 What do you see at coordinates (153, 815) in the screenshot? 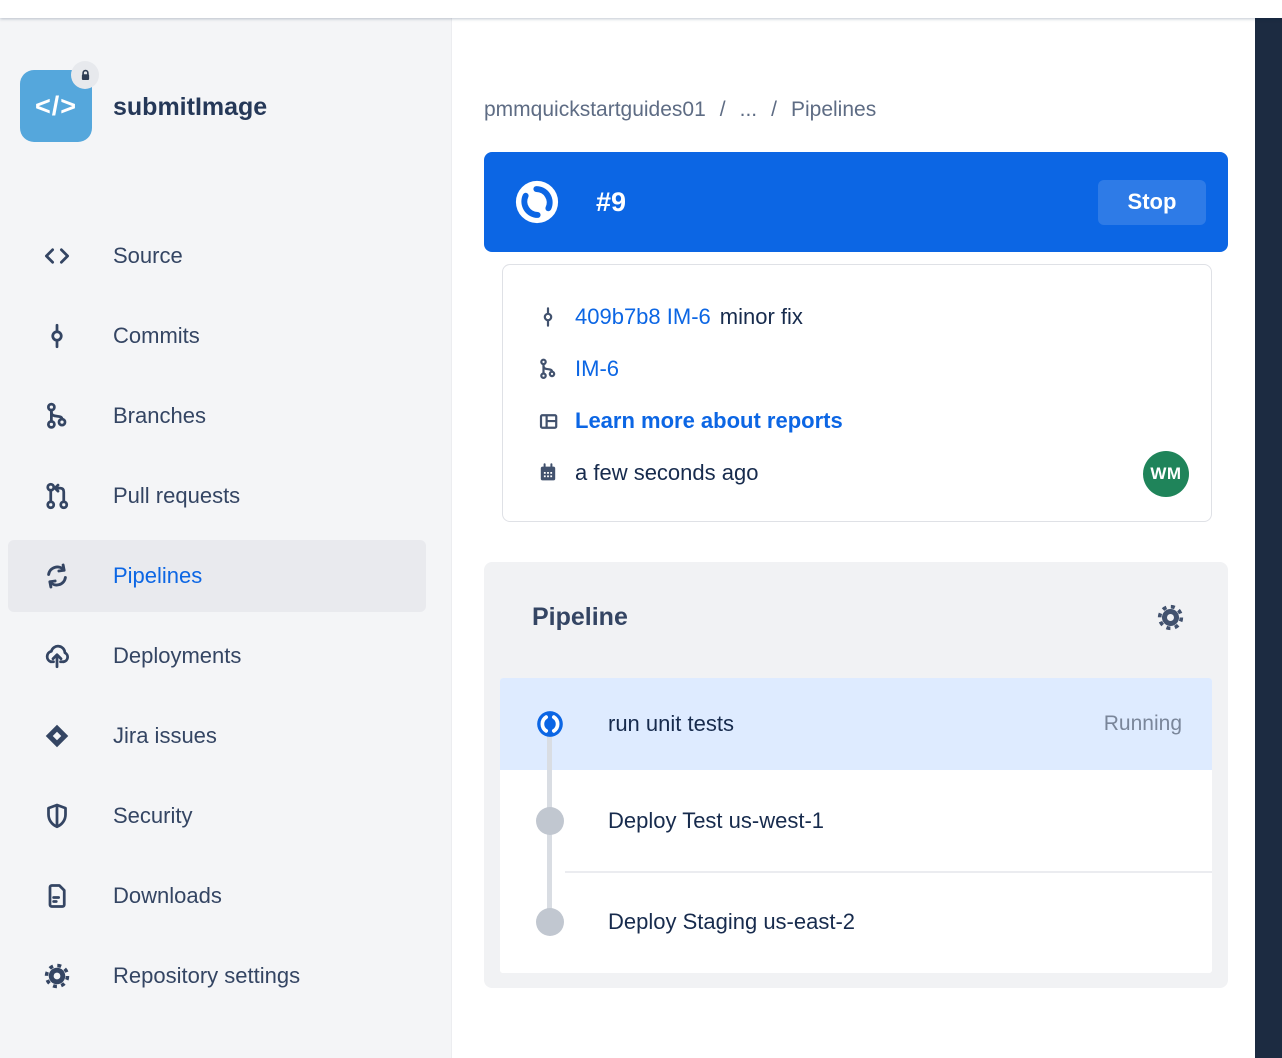
I see `sidebar-item-label: Security` at bounding box center [153, 815].